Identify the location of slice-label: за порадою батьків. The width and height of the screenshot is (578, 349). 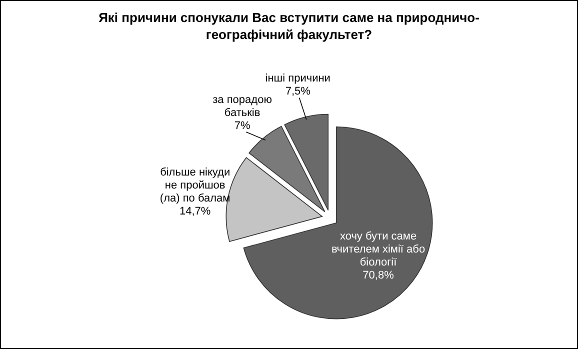
(242, 106).